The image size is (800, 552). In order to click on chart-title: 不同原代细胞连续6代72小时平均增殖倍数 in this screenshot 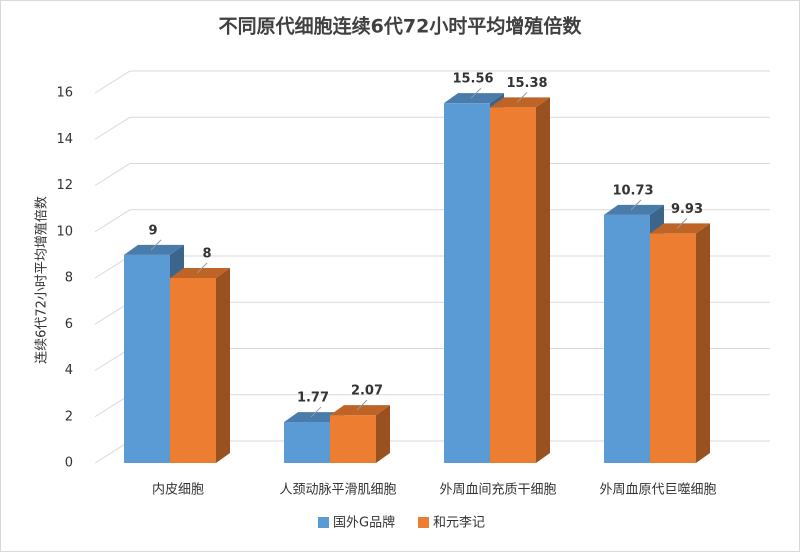, I will do `click(401, 26)`.